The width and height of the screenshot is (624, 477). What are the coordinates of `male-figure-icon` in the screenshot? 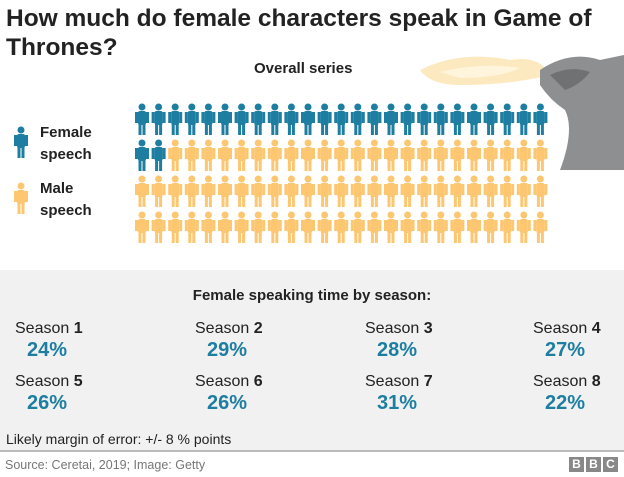 It's located at (21, 198).